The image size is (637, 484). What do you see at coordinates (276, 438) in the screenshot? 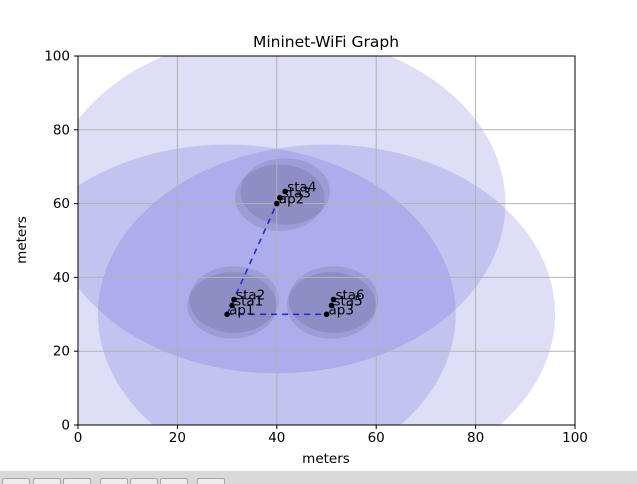
I see `x-tick-label-40: 40` at bounding box center [276, 438].